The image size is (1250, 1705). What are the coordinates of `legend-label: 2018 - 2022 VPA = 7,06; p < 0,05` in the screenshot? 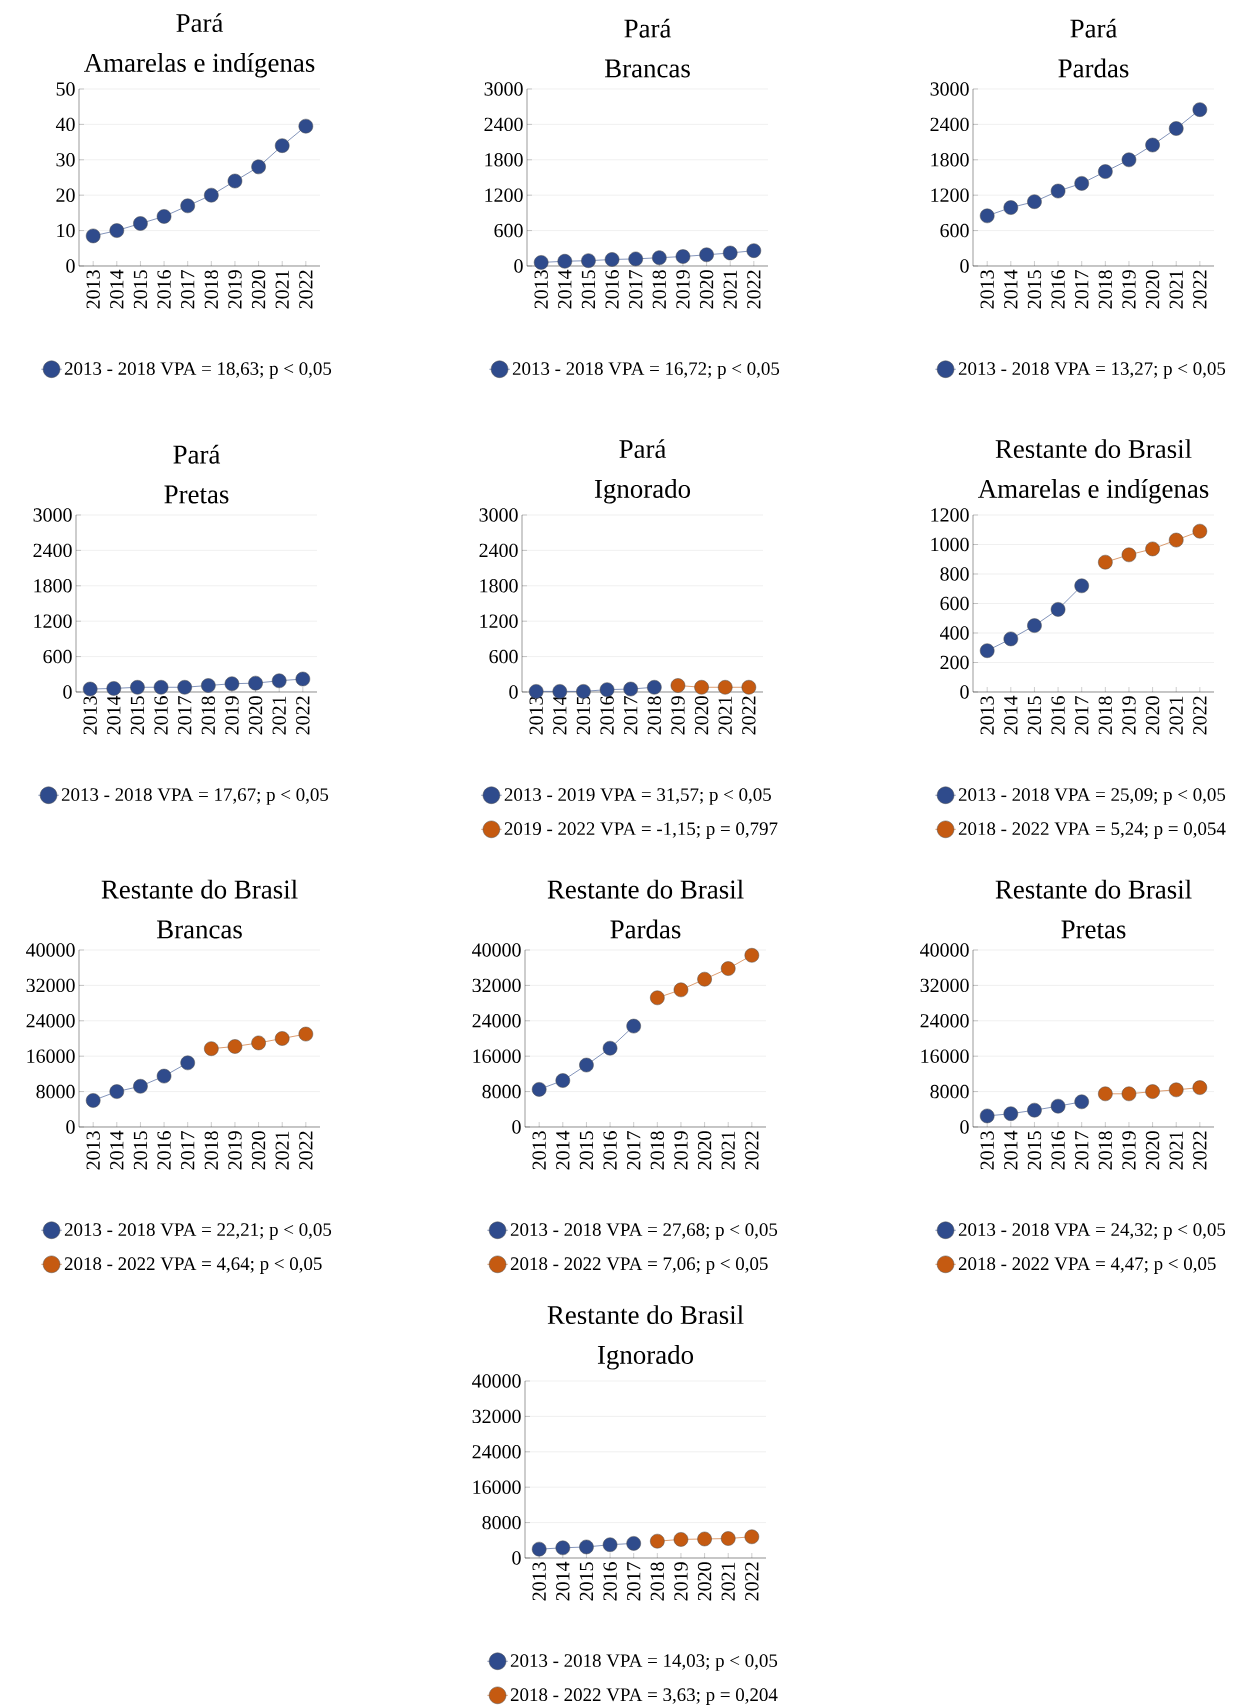 It's located at (639, 1265).